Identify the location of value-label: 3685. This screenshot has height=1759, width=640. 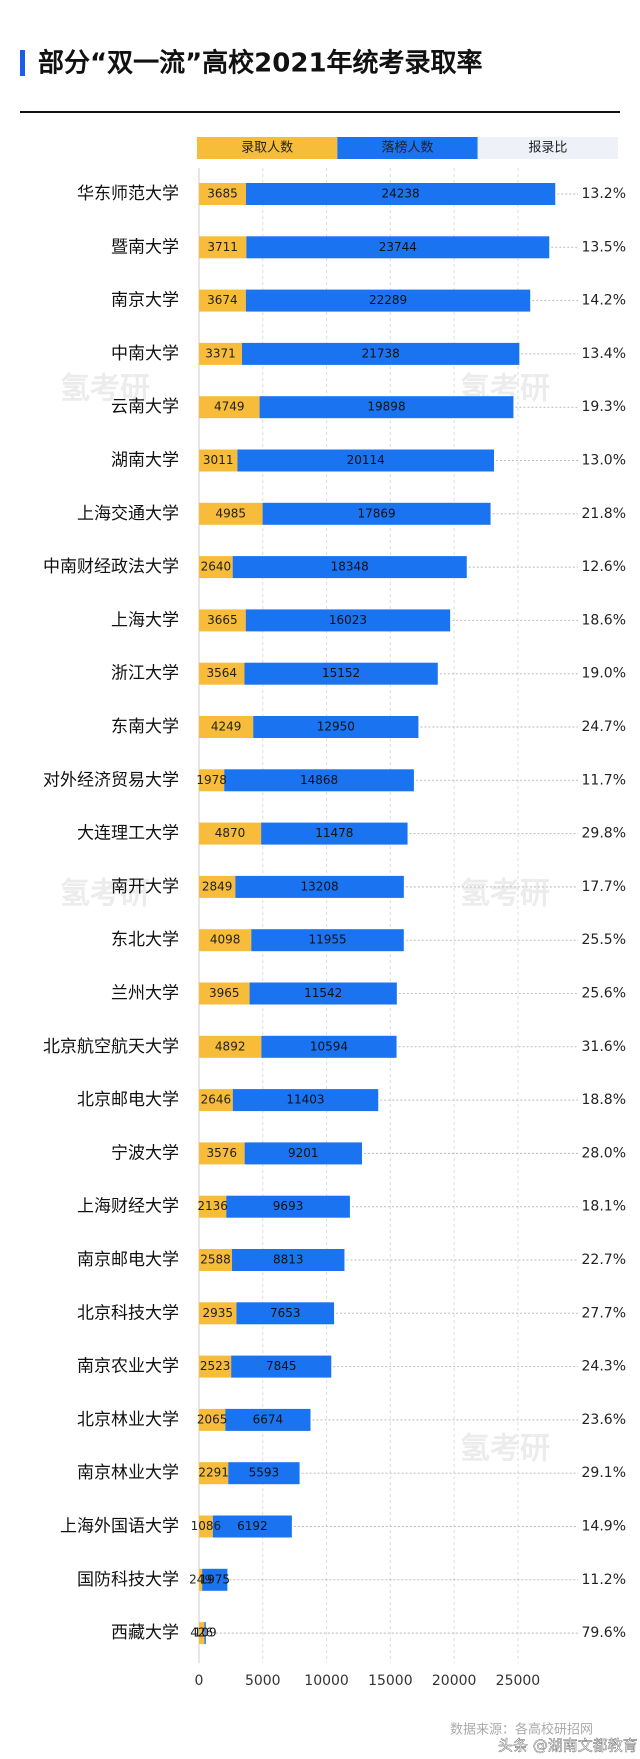
(222, 194).